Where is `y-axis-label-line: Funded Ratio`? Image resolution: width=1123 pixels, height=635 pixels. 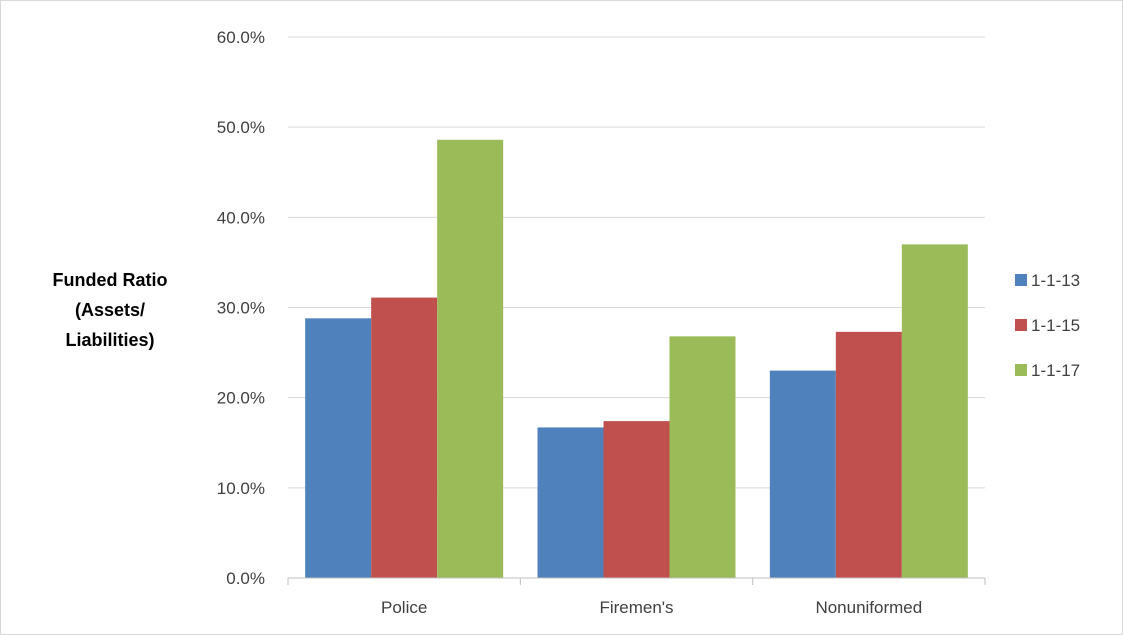 y-axis-label-line: Funded Ratio is located at coordinates (110, 280).